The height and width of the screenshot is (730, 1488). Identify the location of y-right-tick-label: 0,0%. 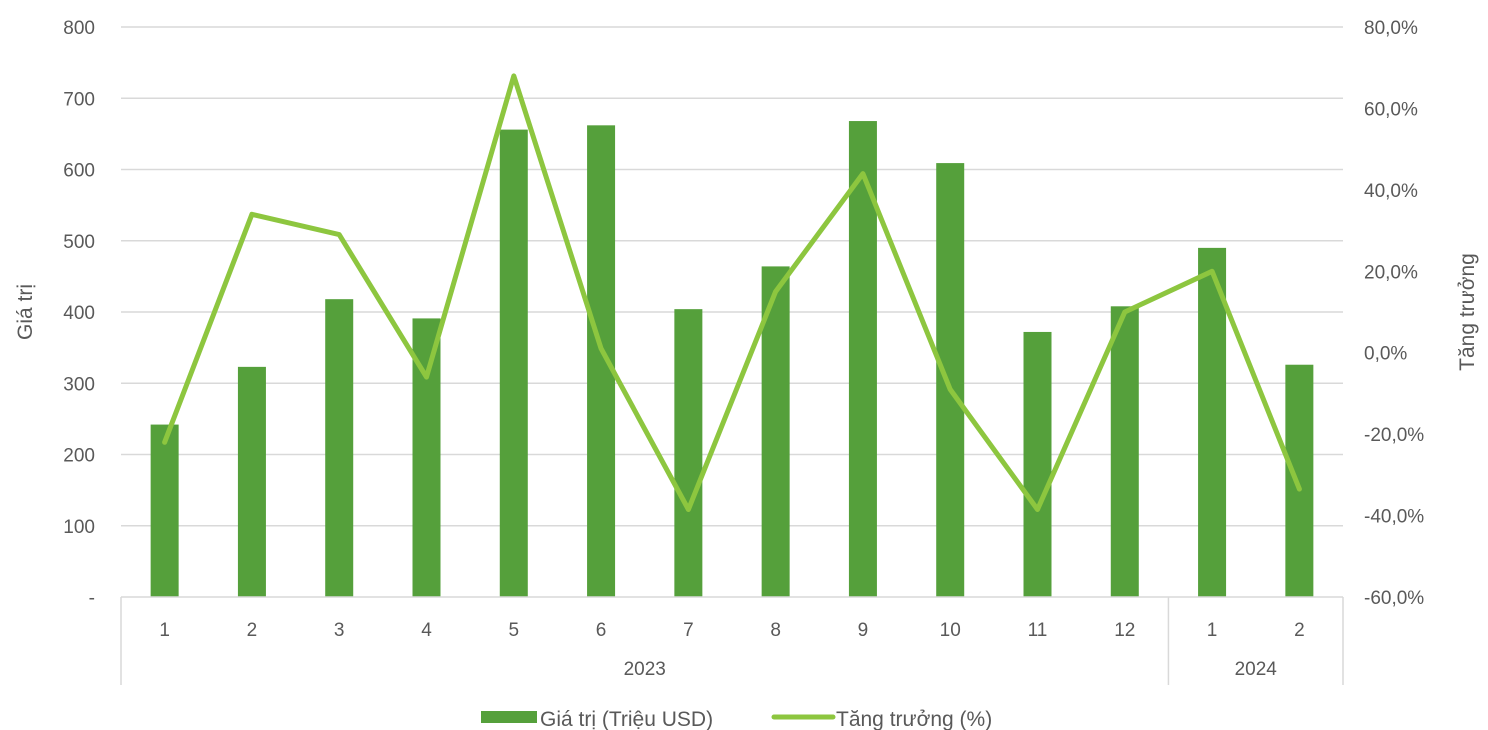
(1385, 354).